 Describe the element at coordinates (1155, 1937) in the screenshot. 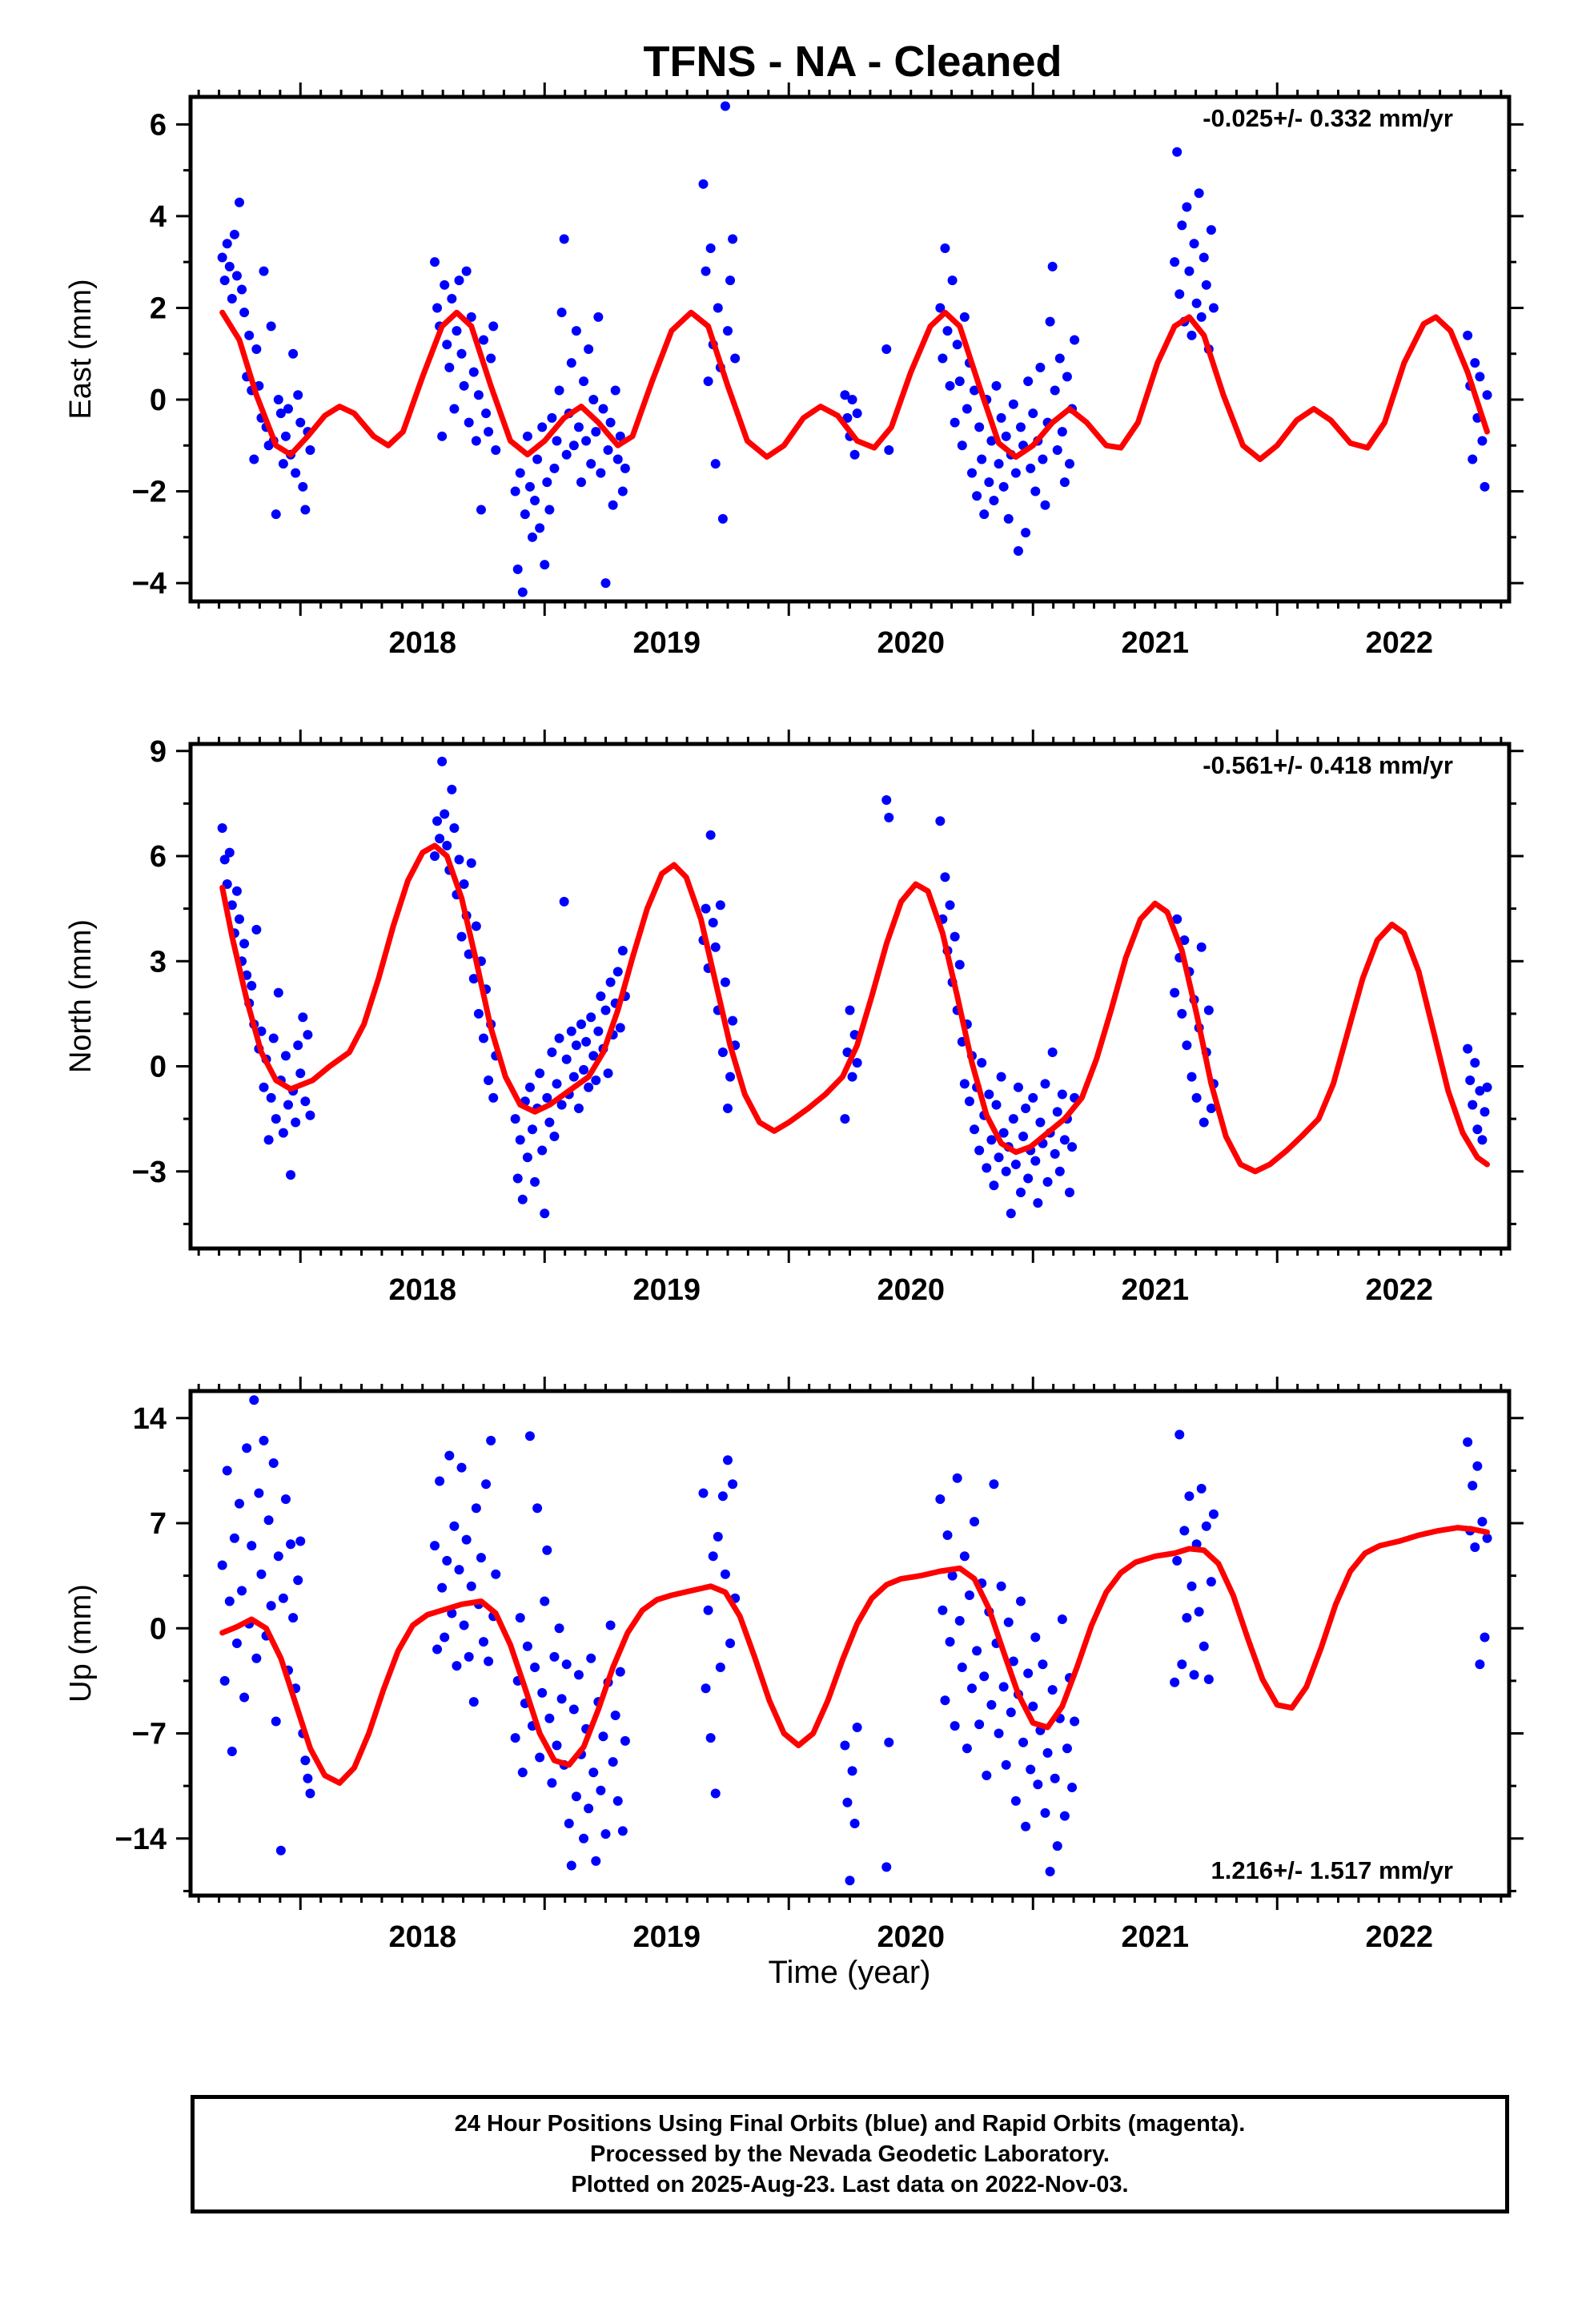

I see `up-x-tick-label: 2021` at that location.